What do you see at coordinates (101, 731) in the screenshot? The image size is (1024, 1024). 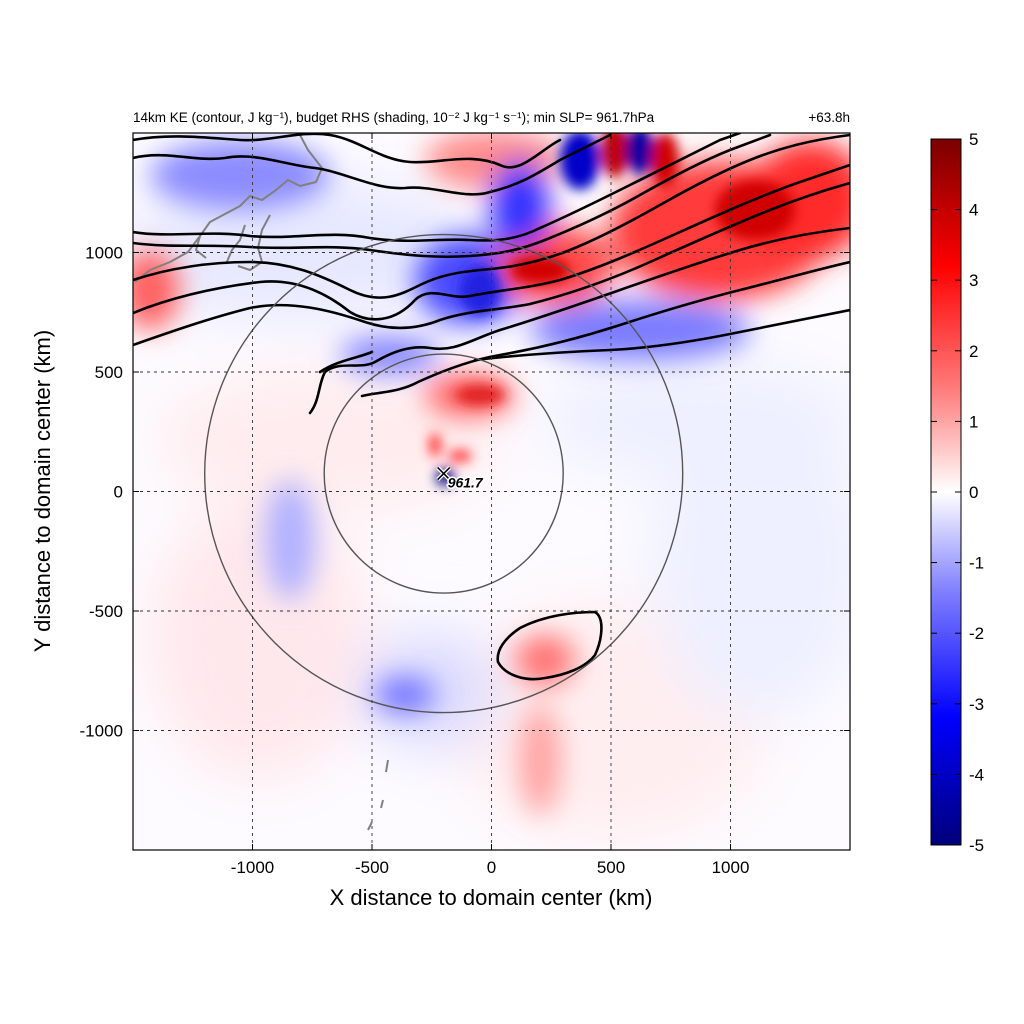 I see `y-tick-label: -1000` at bounding box center [101, 731].